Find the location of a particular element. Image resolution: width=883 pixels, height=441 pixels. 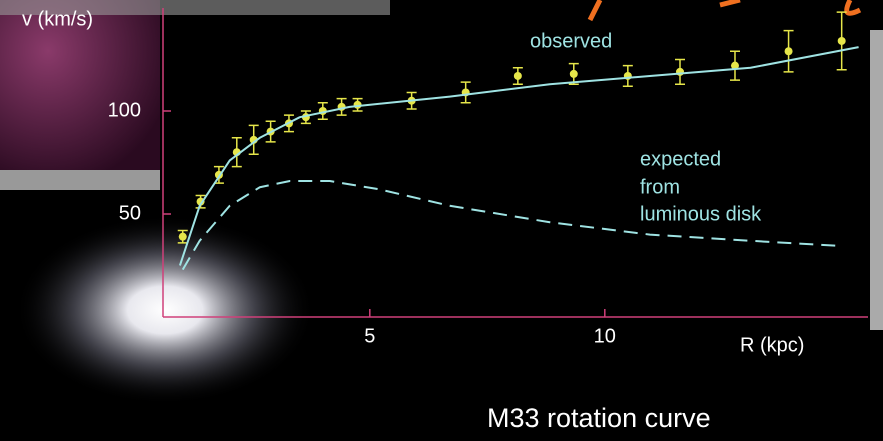

x-axis-label: R (kpc) is located at coordinates (772, 345).